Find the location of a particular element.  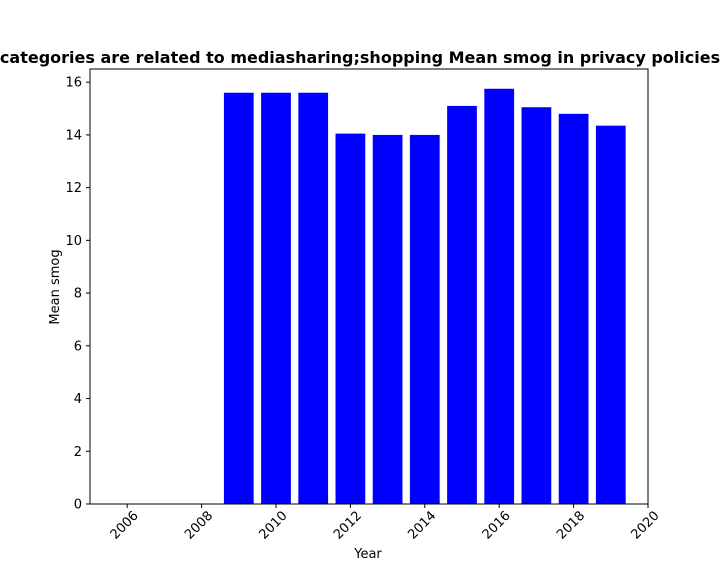

bar-2012 is located at coordinates (350, 318).